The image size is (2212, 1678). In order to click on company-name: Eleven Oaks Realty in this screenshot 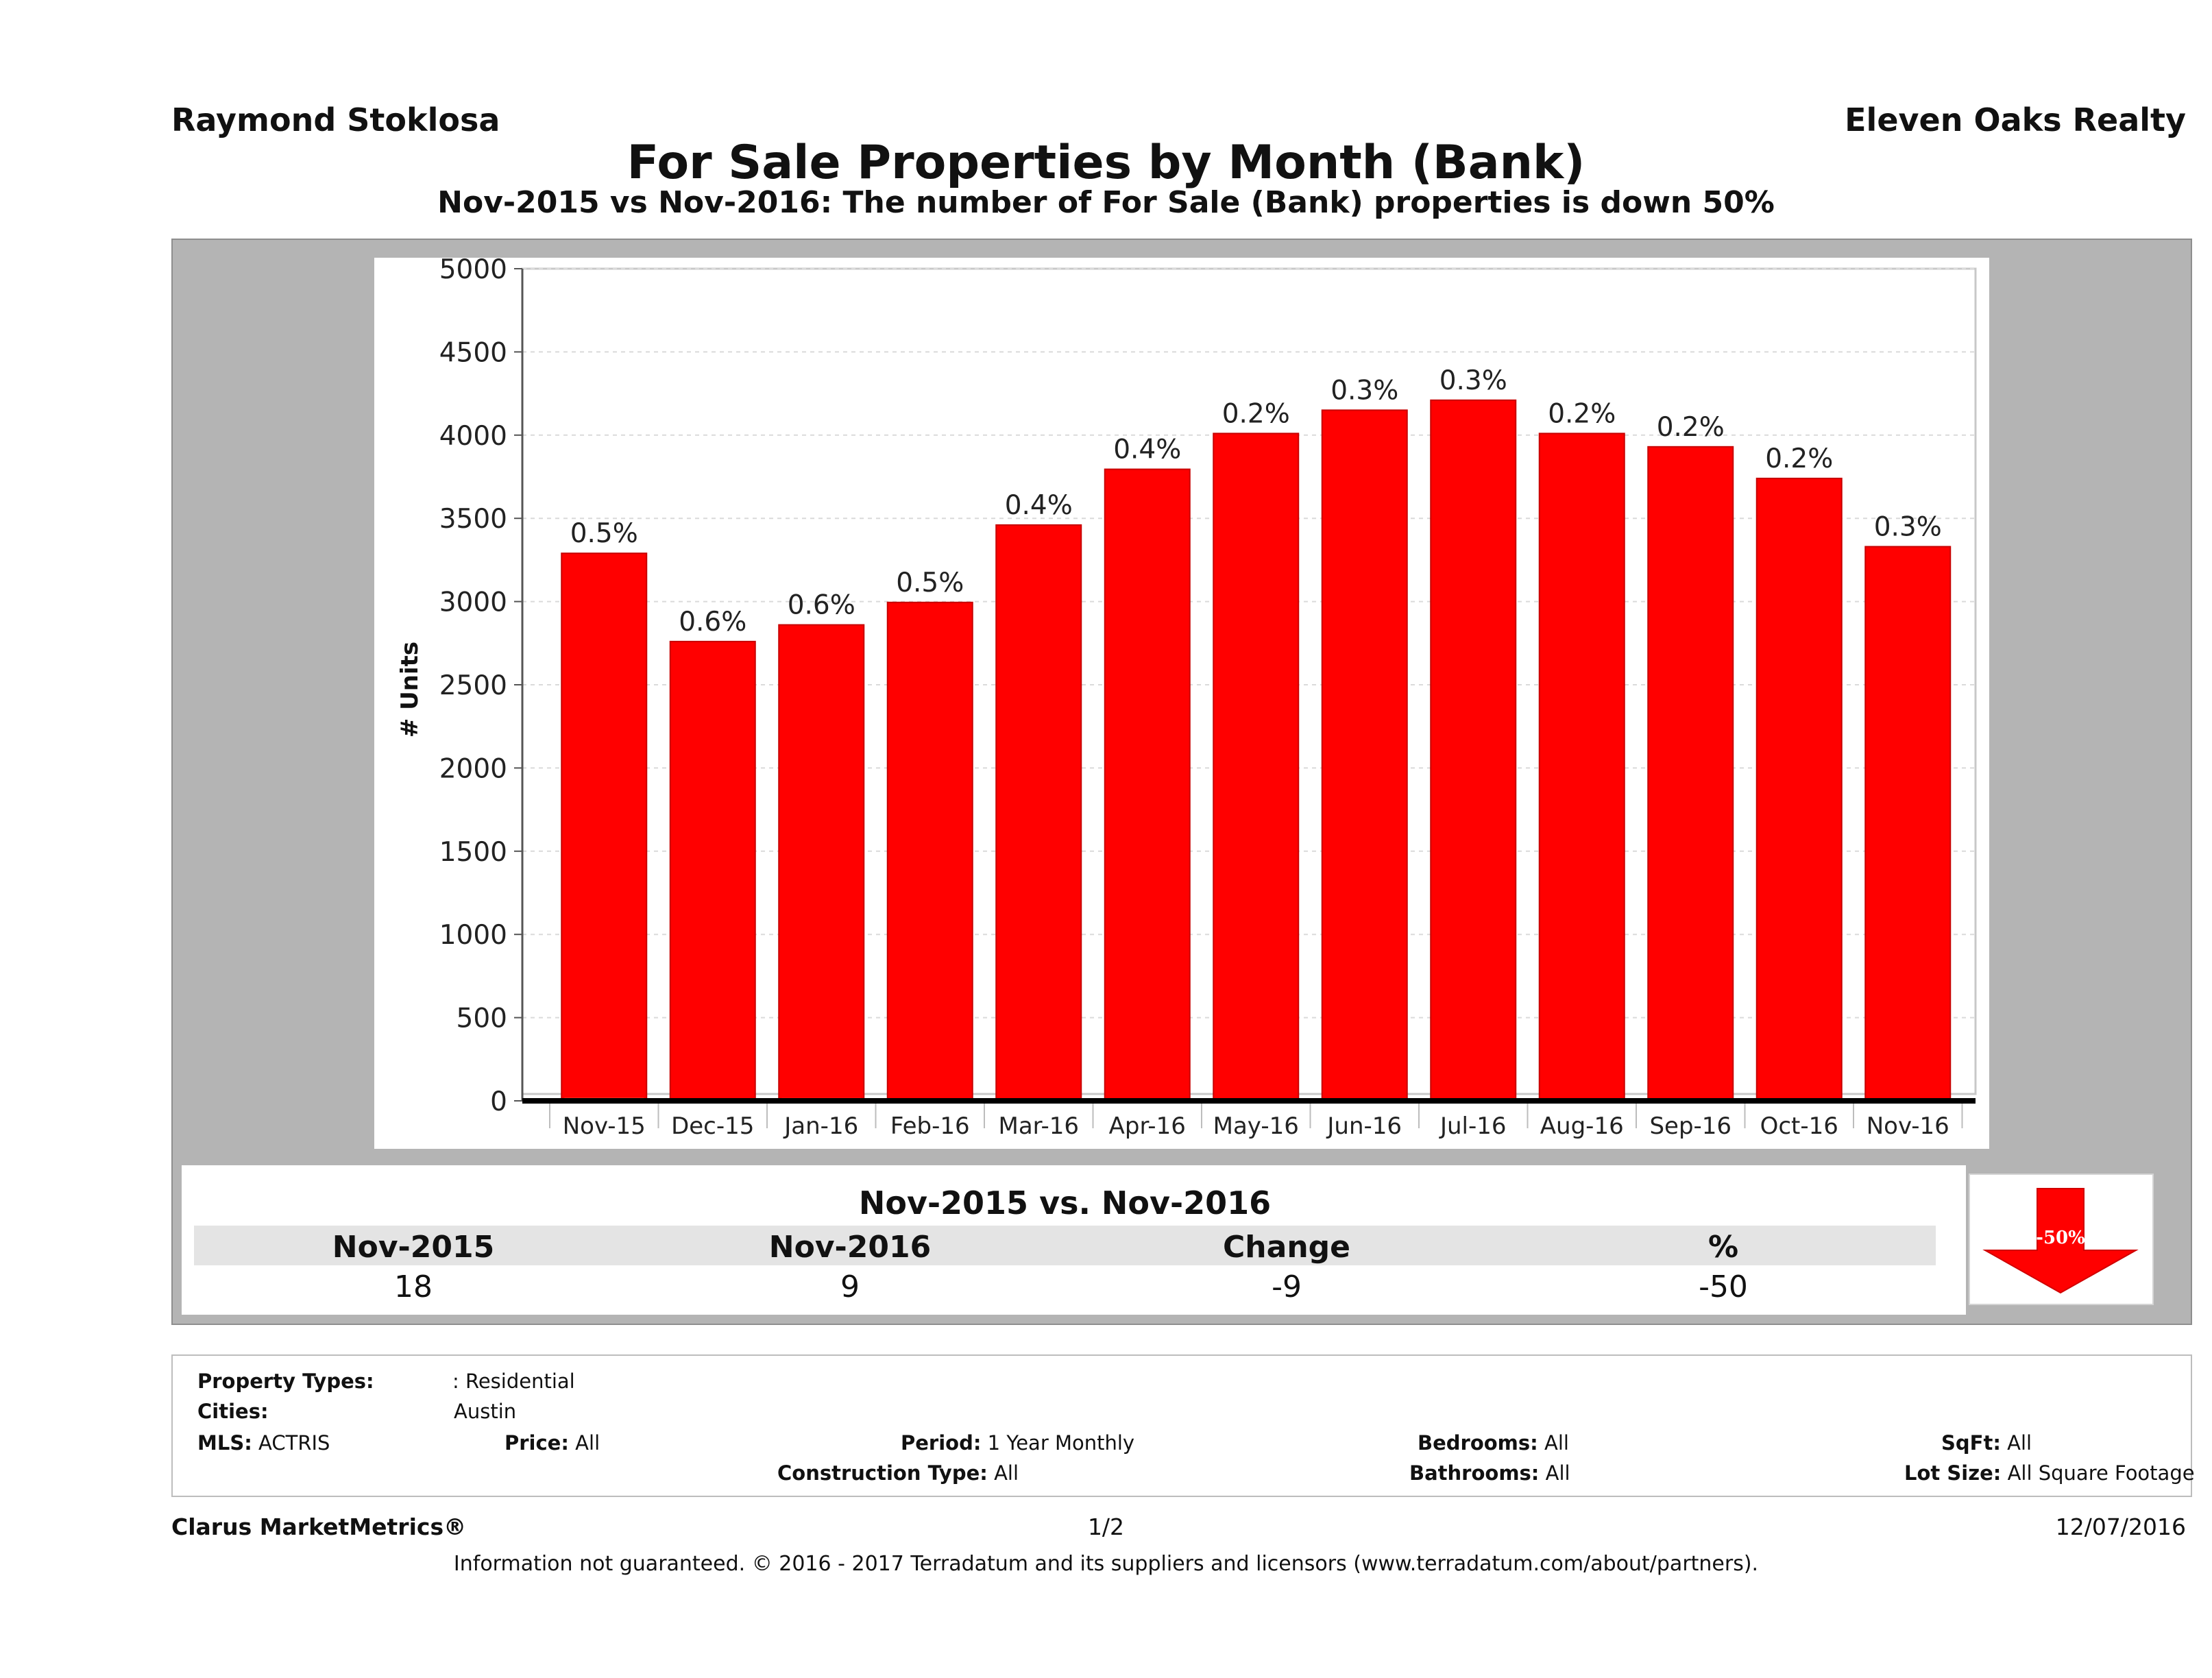, I will do `click(2016, 119)`.